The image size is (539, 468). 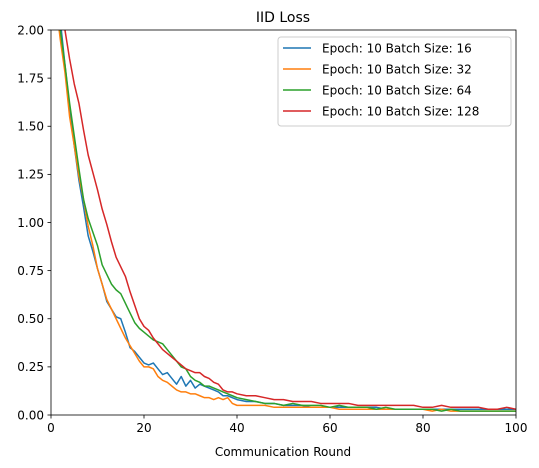 I want to click on y-tick-label: 0.00, so click(x=30, y=415).